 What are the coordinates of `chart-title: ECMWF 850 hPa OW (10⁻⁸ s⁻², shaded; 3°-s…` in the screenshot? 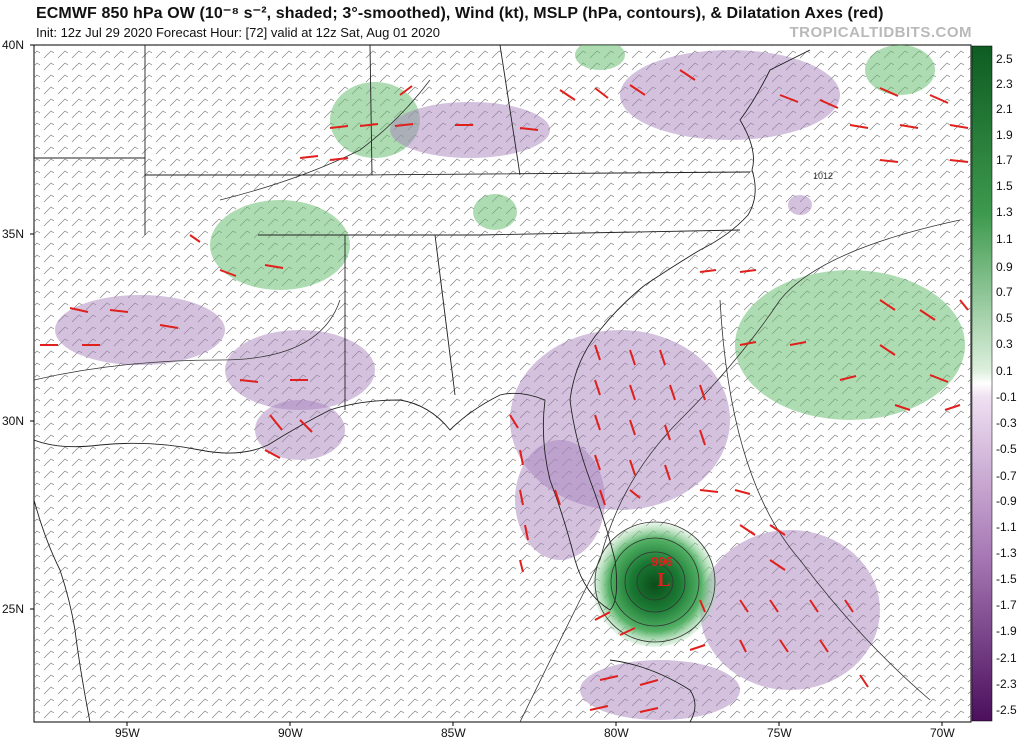 It's located at (460, 13).